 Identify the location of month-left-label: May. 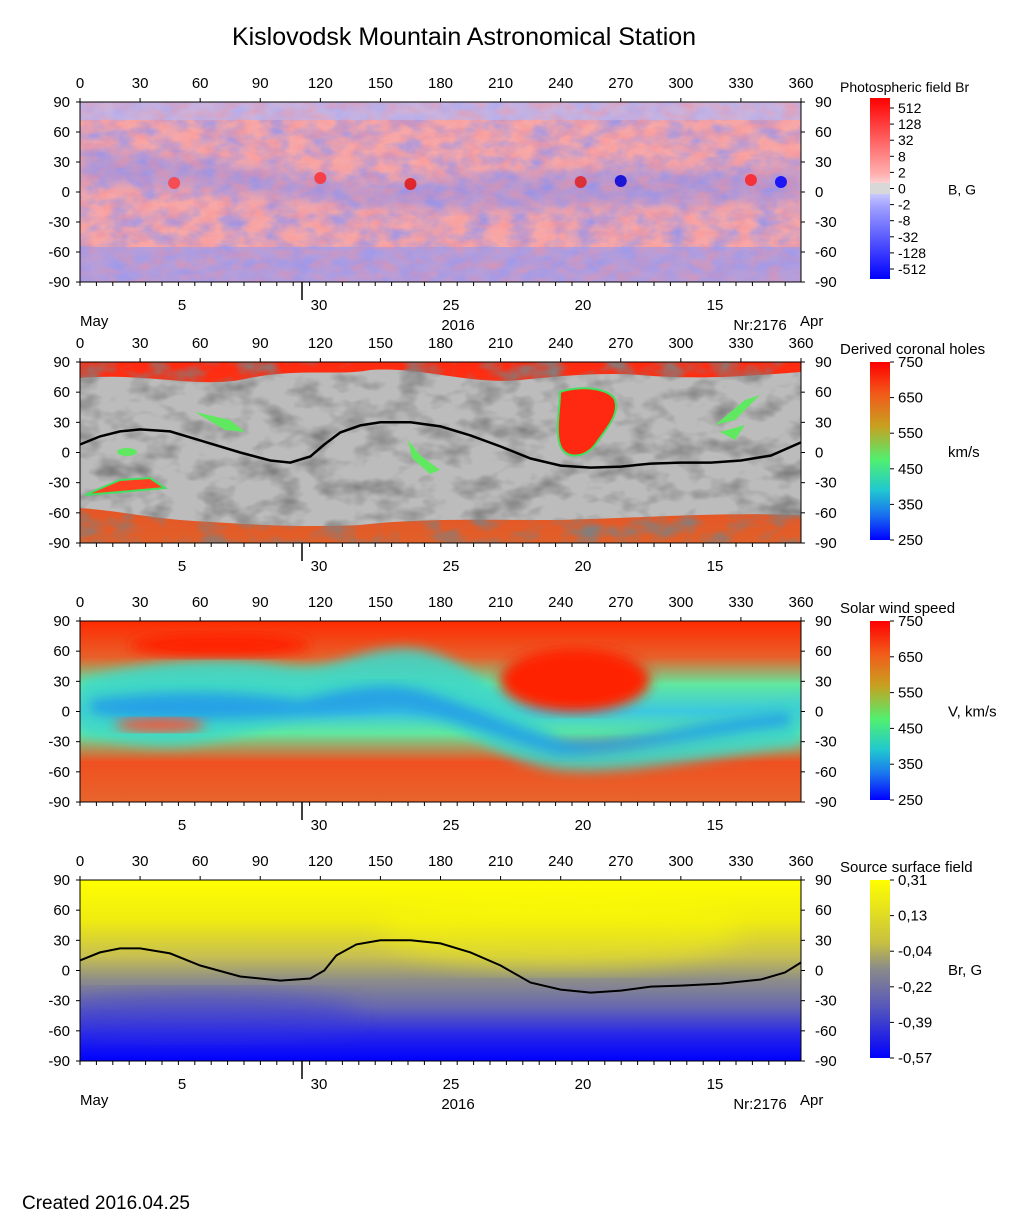
(94, 321).